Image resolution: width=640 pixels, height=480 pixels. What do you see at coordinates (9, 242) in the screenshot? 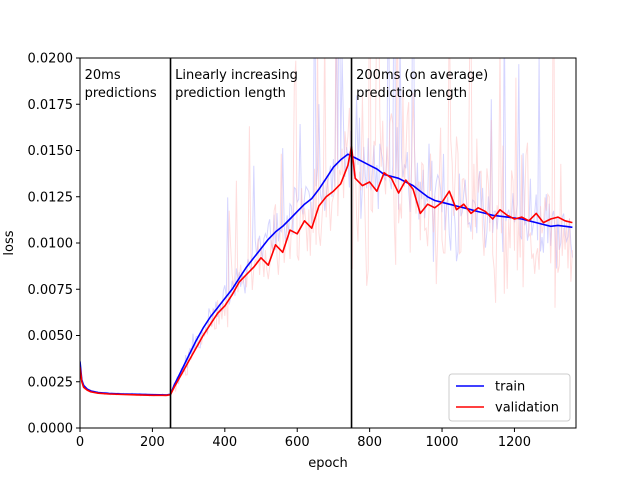
I see `y-axis-label: loss` at bounding box center [9, 242].